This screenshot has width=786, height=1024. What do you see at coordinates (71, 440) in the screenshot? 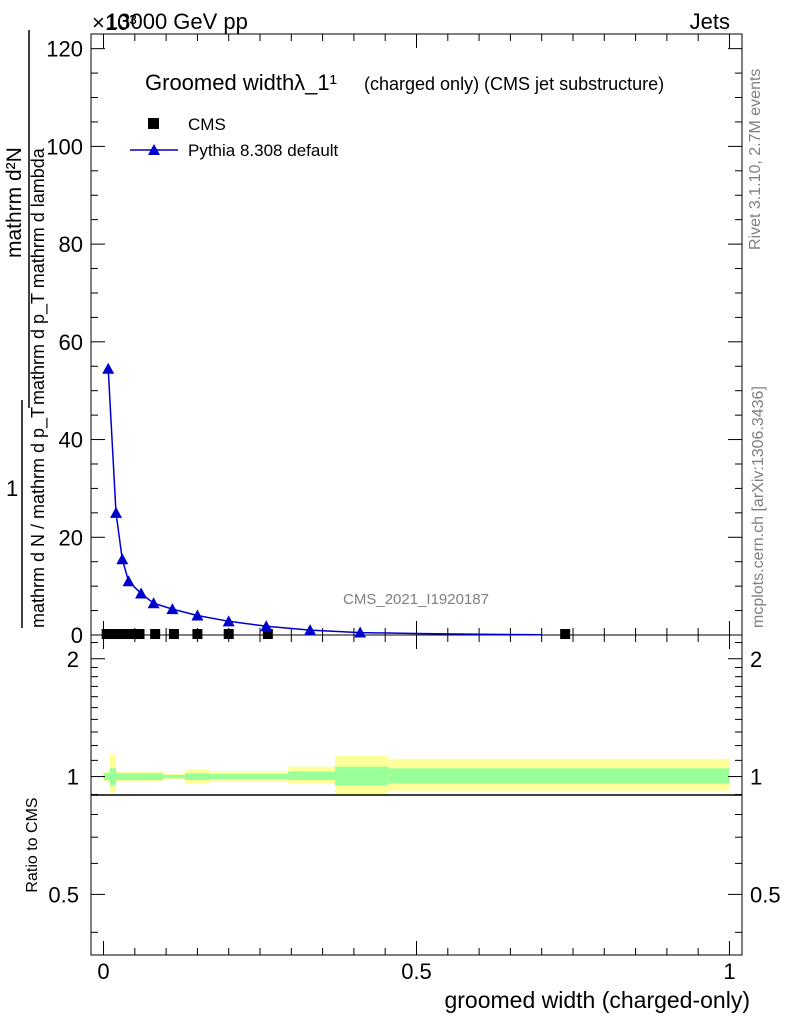
I see `upper-y-tick-label: 40` at bounding box center [71, 440].